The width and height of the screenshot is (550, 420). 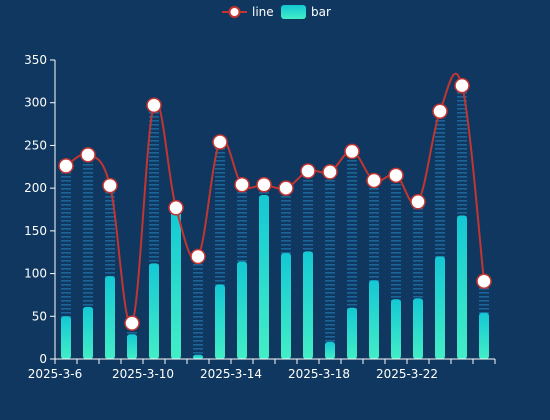 What do you see at coordinates (248, 12) in the screenshot?
I see `legend-item-line: line` at bounding box center [248, 12].